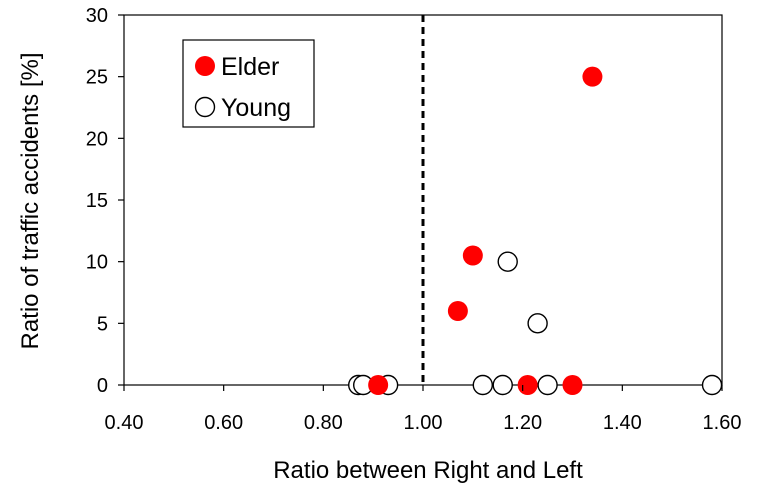  I want to click on x-tick-label: 1.20, so click(522, 423).